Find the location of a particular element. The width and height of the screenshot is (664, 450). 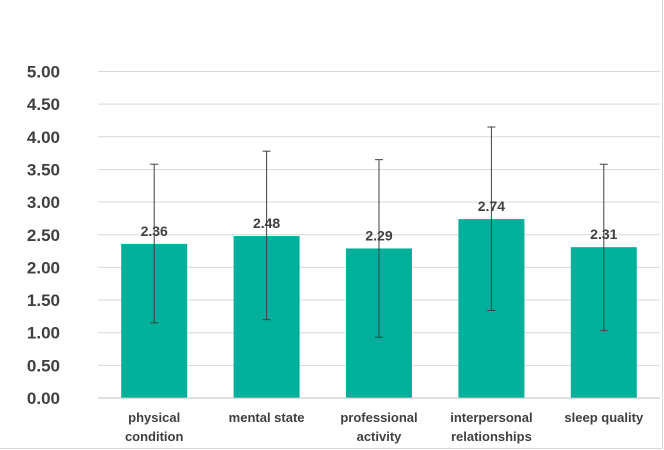

data-labels: 2.36 2.48 2.29 2.74 2.31 is located at coordinates (379, 220).